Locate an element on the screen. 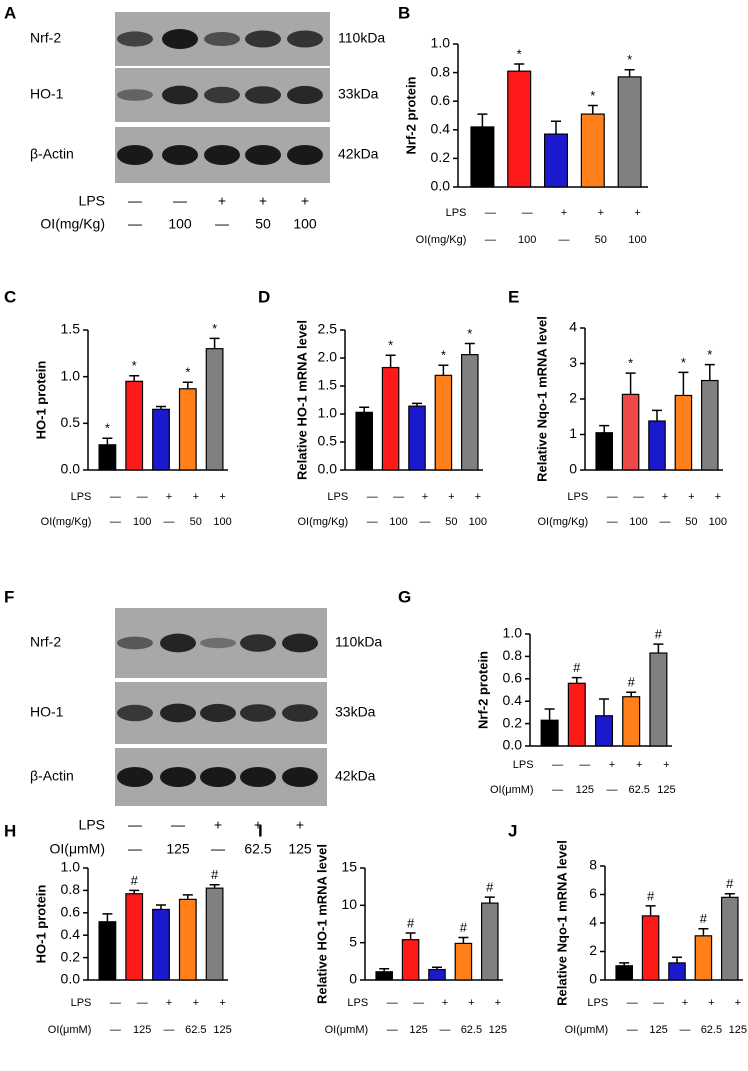 The height and width of the screenshot is (1071, 748). significance-mark: # is located at coordinates (730, 883).